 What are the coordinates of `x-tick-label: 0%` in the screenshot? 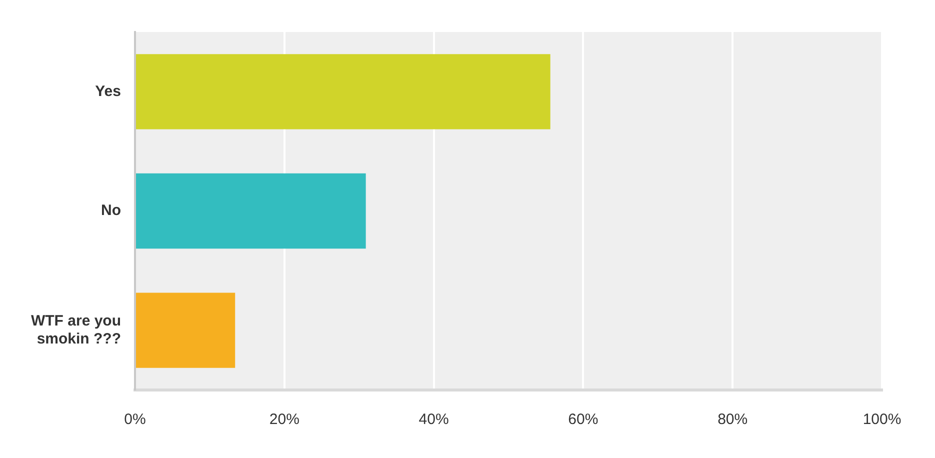 It's located at (135, 419).